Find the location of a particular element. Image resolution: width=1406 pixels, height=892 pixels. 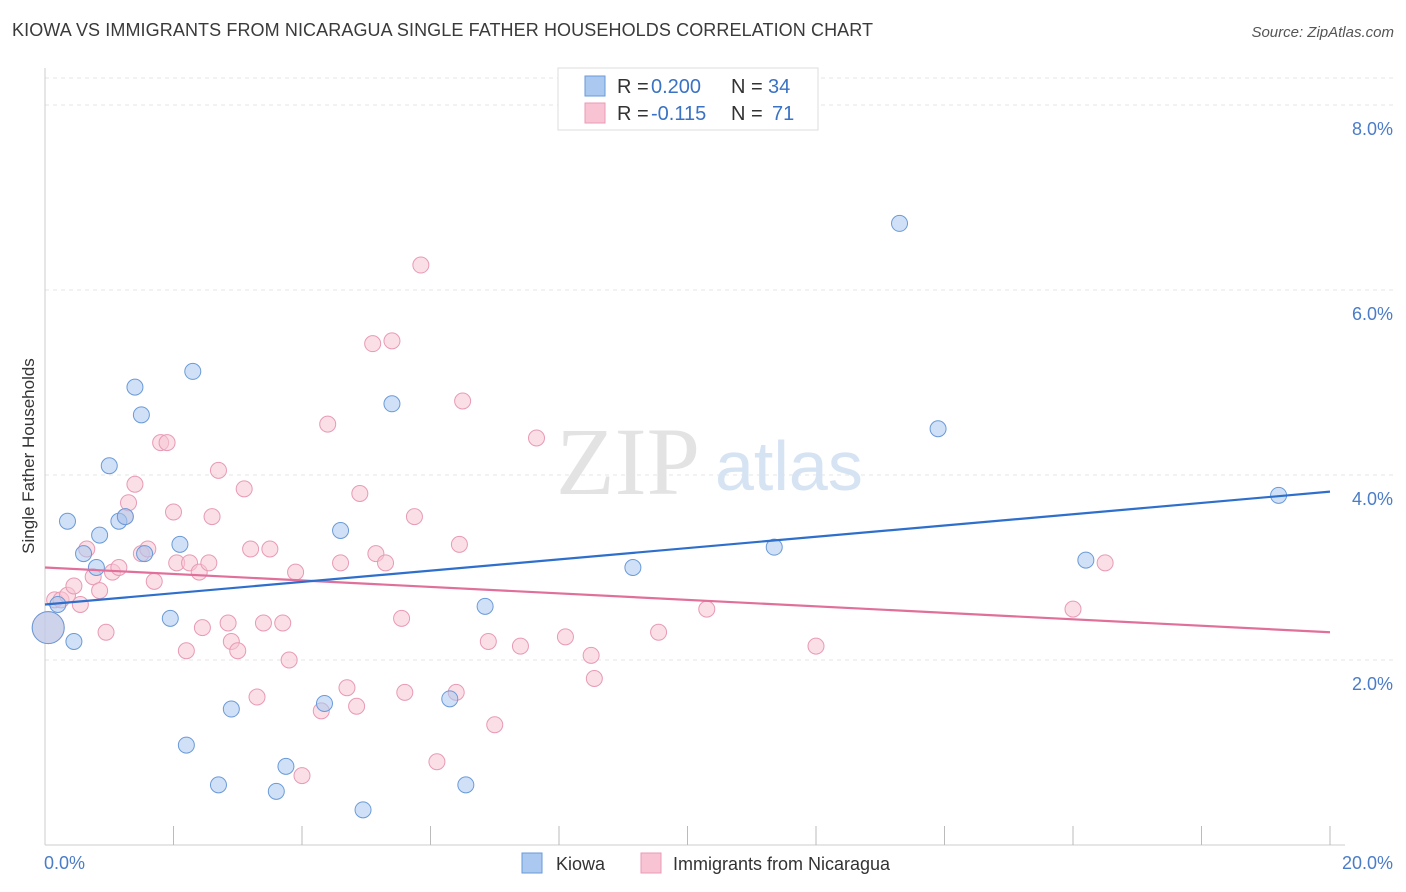

y-tick-label: 4.0% is located at coordinates (1372, 499).